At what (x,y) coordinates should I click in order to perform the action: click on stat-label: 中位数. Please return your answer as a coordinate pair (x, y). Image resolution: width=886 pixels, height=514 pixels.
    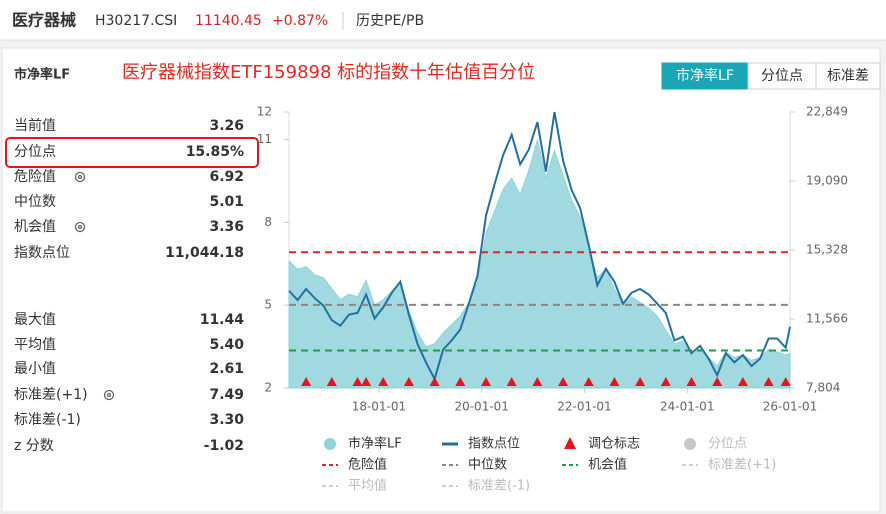
    Looking at the image, I should click on (35, 202).